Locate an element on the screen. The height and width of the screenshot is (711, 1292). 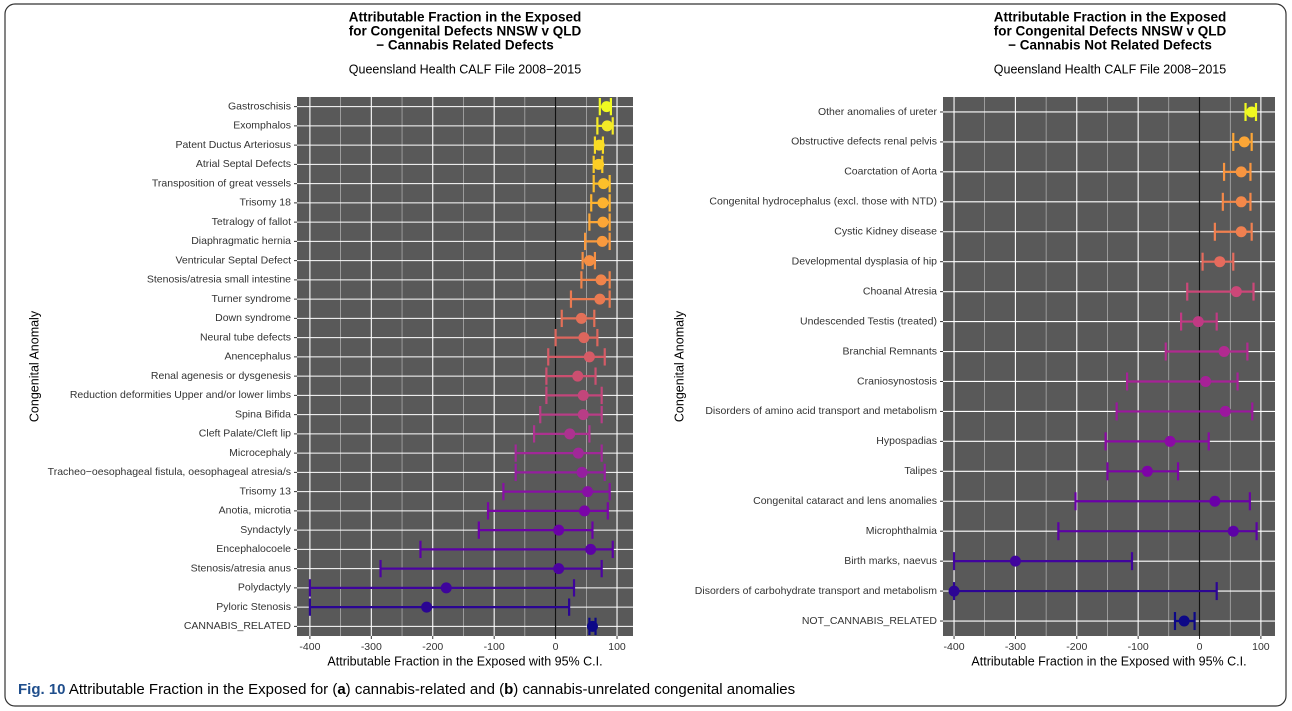
y-tick-label: Birth marks, naevus is located at coordinates (890, 561).